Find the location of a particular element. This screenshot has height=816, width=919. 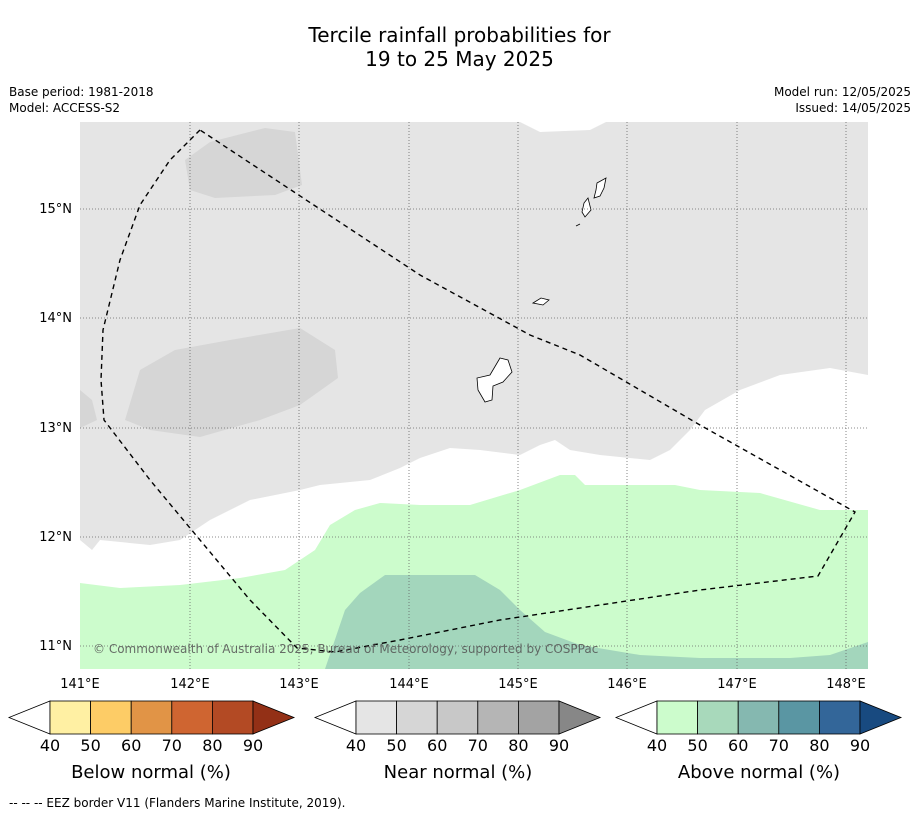

page-subtitle: 19 to 25 May 2025 is located at coordinates (459, 59).